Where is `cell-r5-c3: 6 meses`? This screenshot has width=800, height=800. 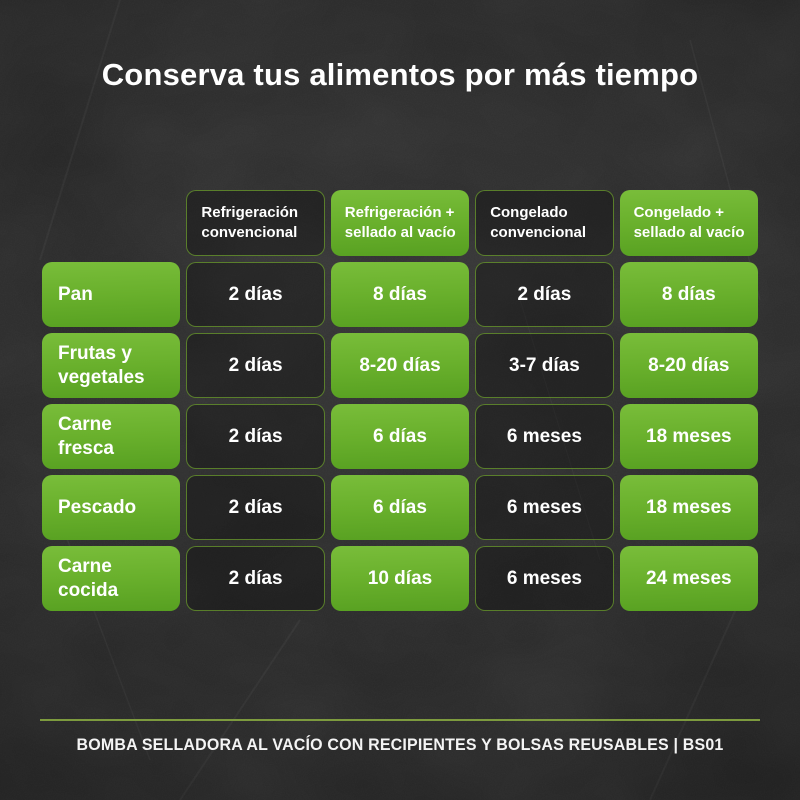
cell-r5-c3: 6 meses is located at coordinates (544, 578).